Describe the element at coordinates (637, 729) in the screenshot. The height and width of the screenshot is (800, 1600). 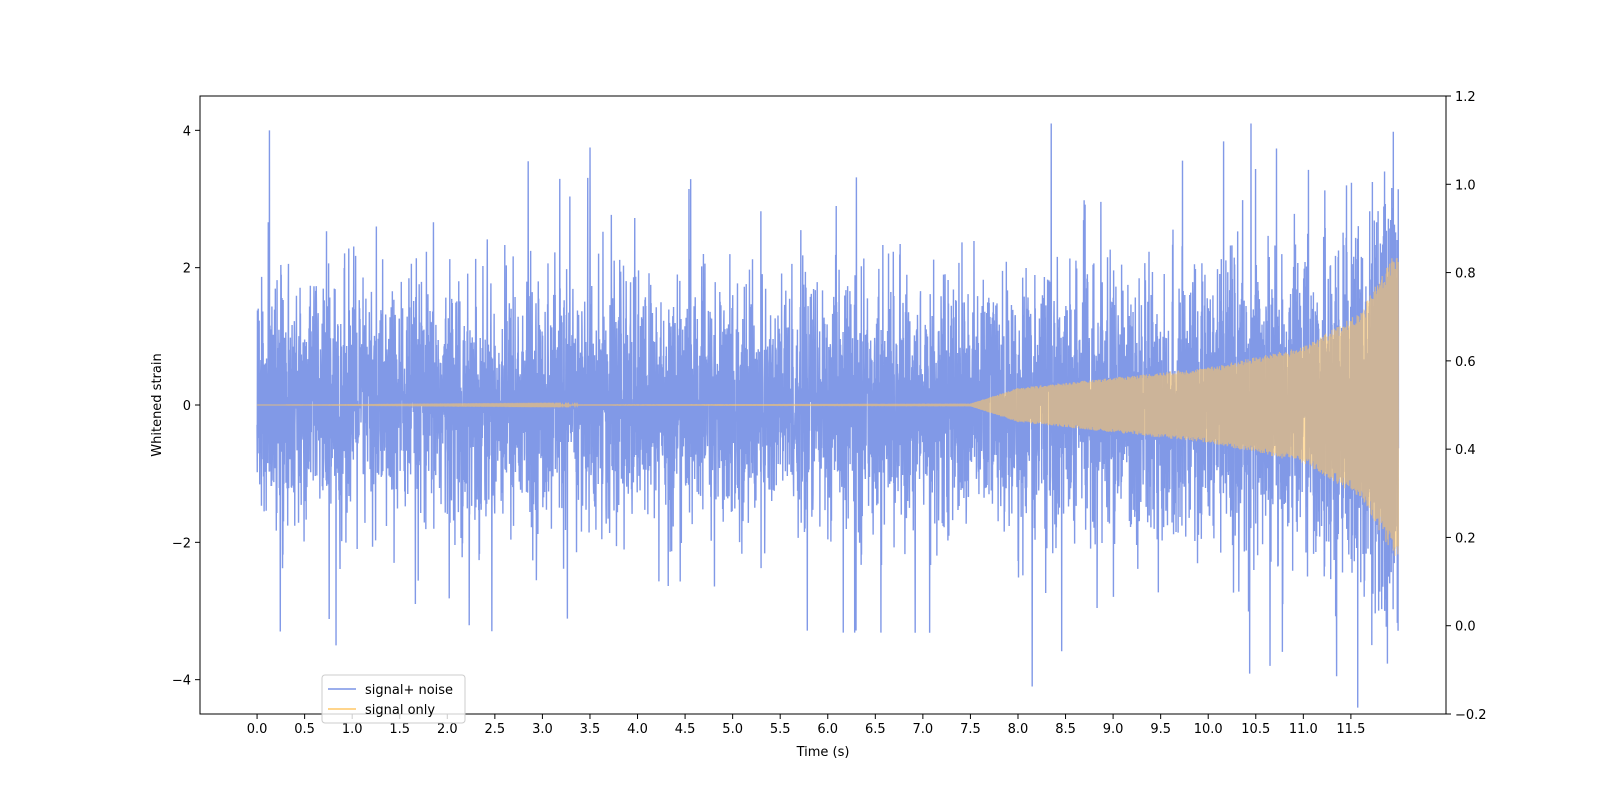
I see `x-tick-label: 4.0` at that location.